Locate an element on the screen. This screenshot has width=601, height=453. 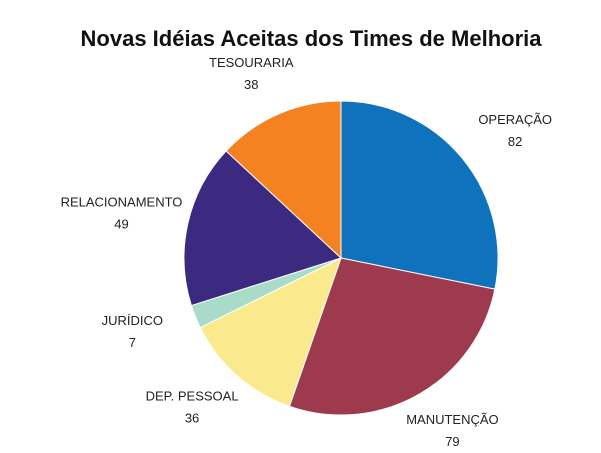
slice-label: RELACIONAMENTO is located at coordinates (122, 202).